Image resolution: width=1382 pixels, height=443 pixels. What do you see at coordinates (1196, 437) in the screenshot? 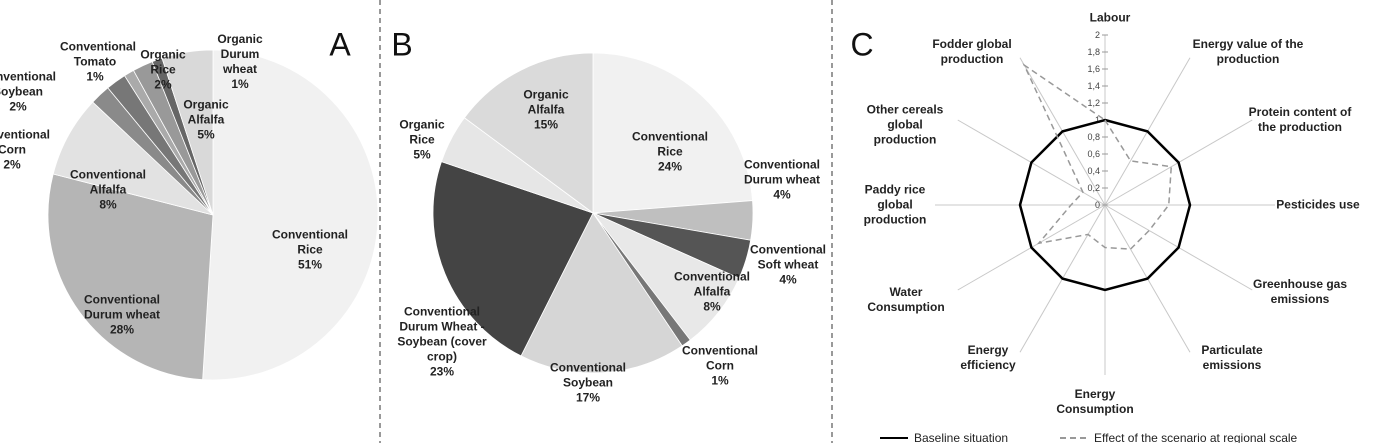
I see `legend-label: Effect of the scenario at regional scale` at bounding box center [1196, 437].